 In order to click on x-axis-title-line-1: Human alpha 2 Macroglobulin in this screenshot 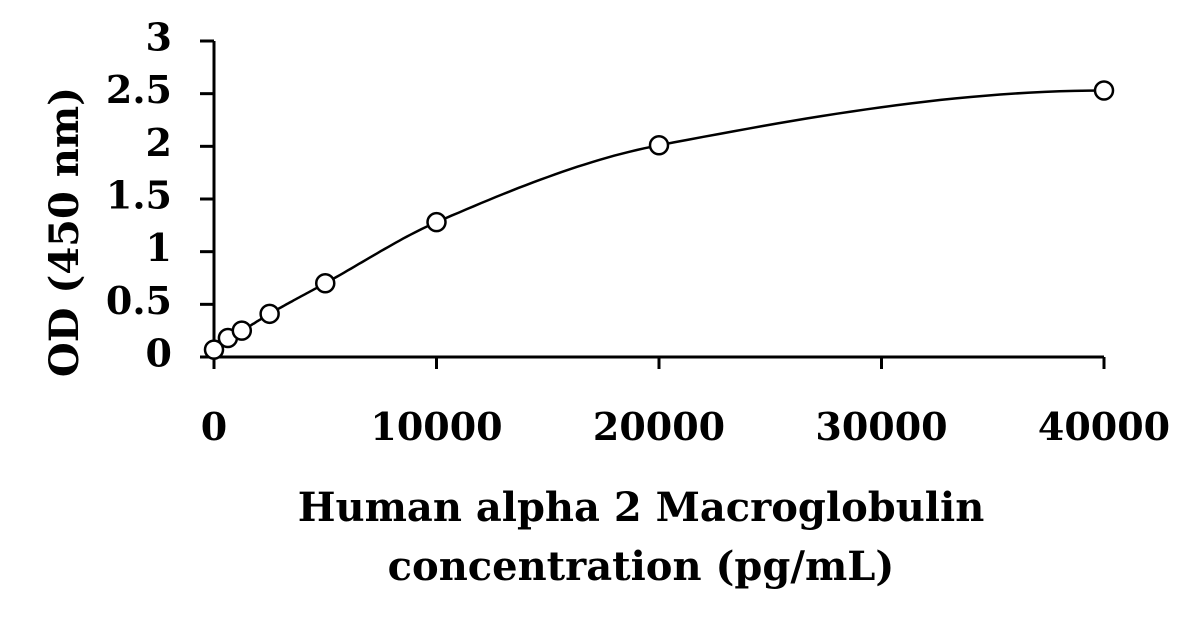, I will do `click(641, 507)`.